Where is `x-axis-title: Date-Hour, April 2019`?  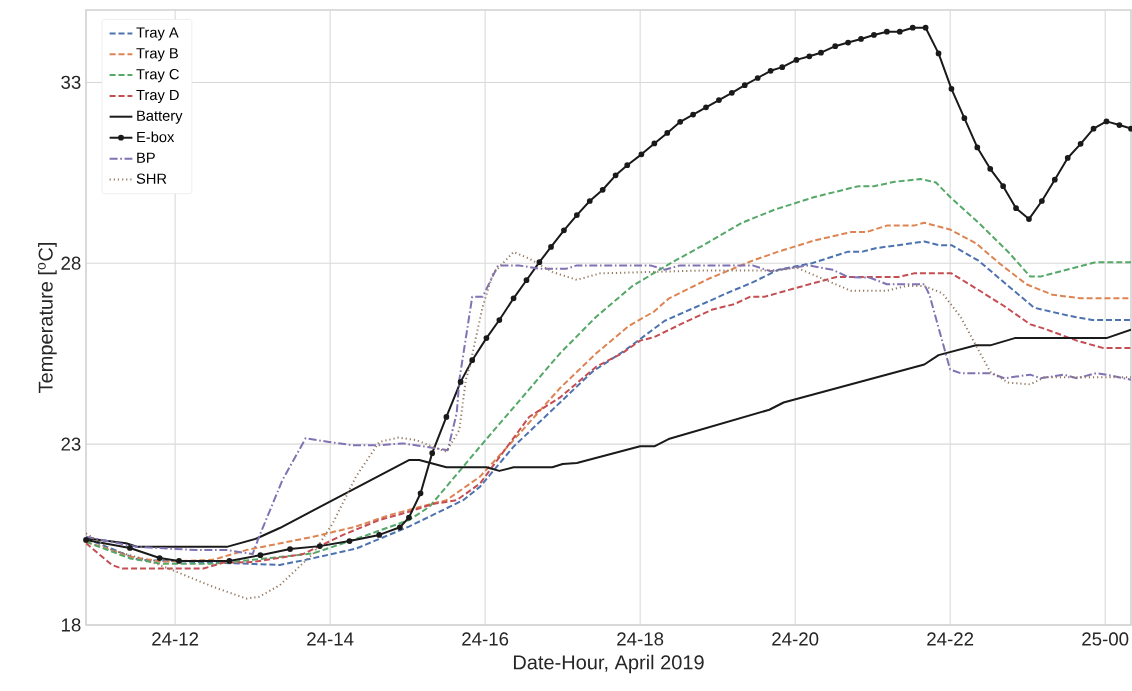 x-axis-title: Date-Hour, April 2019 is located at coordinates (608, 664).